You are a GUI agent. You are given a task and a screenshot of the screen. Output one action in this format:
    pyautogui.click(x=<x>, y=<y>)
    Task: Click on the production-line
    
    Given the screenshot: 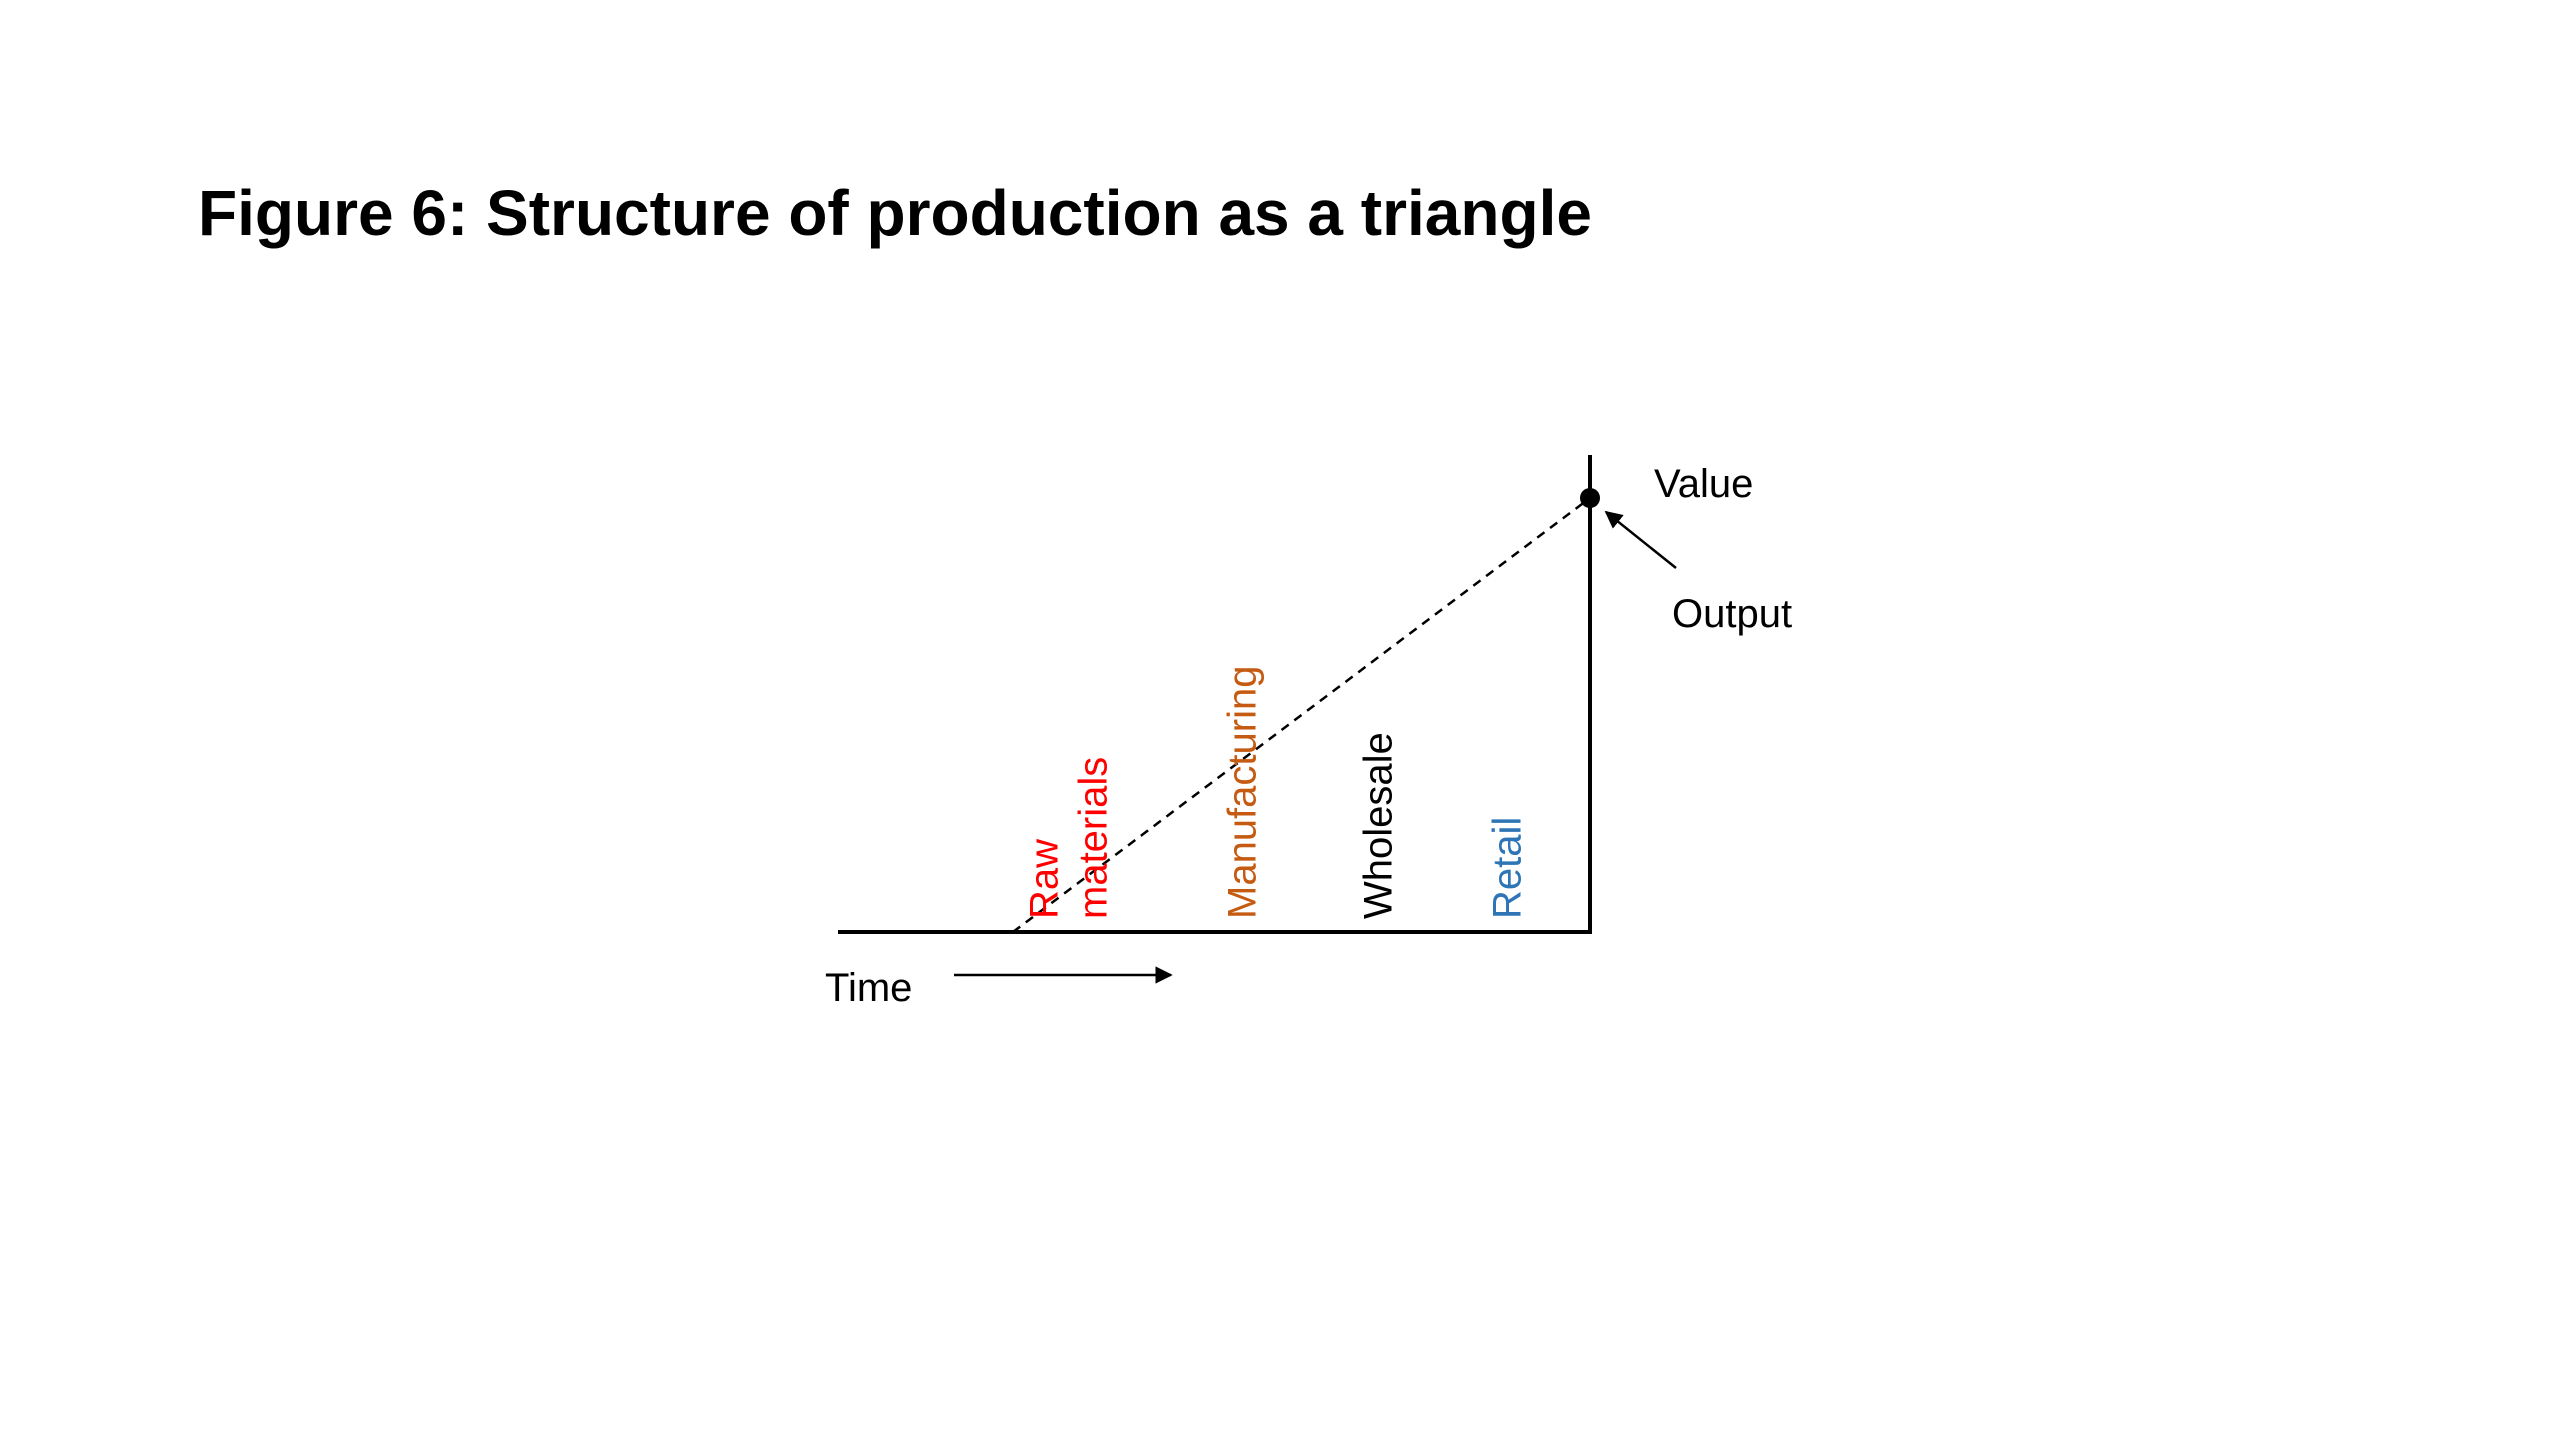 What is the action you would take?
    pyautogui.click(x=1301, y=715)
    